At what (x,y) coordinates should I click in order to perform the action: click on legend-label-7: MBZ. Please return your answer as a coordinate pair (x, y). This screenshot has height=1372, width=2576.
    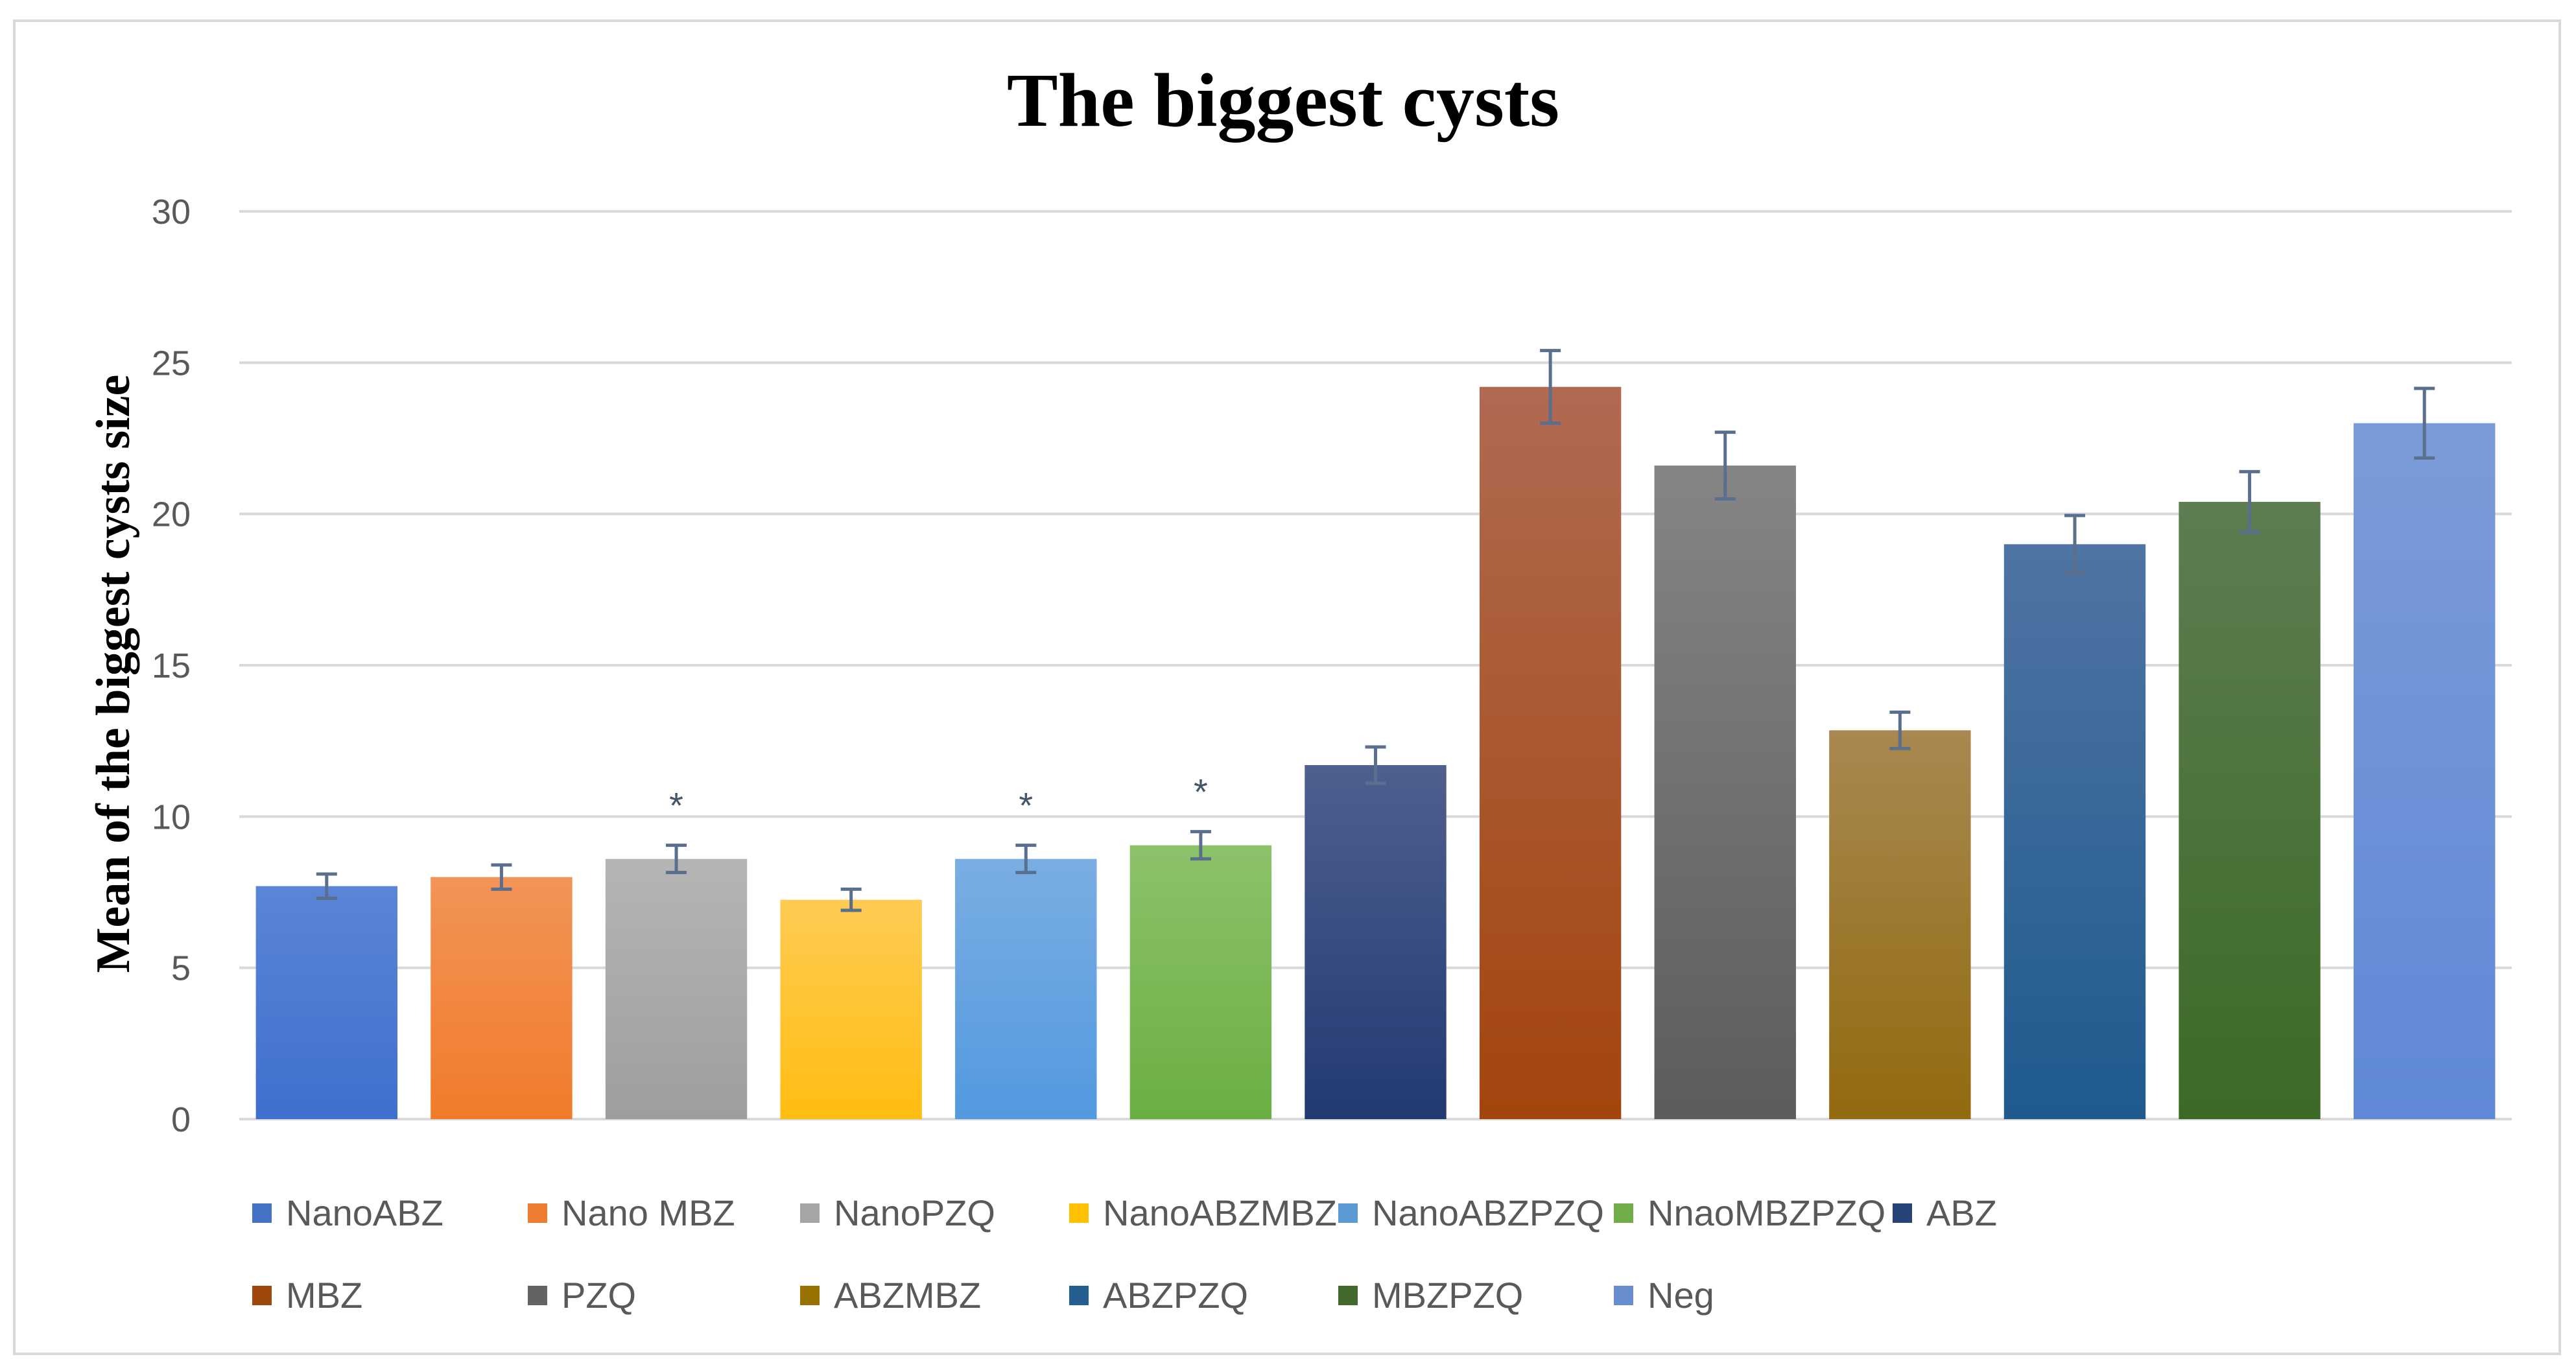
    Looking at the image, I should click on (324, 1295).